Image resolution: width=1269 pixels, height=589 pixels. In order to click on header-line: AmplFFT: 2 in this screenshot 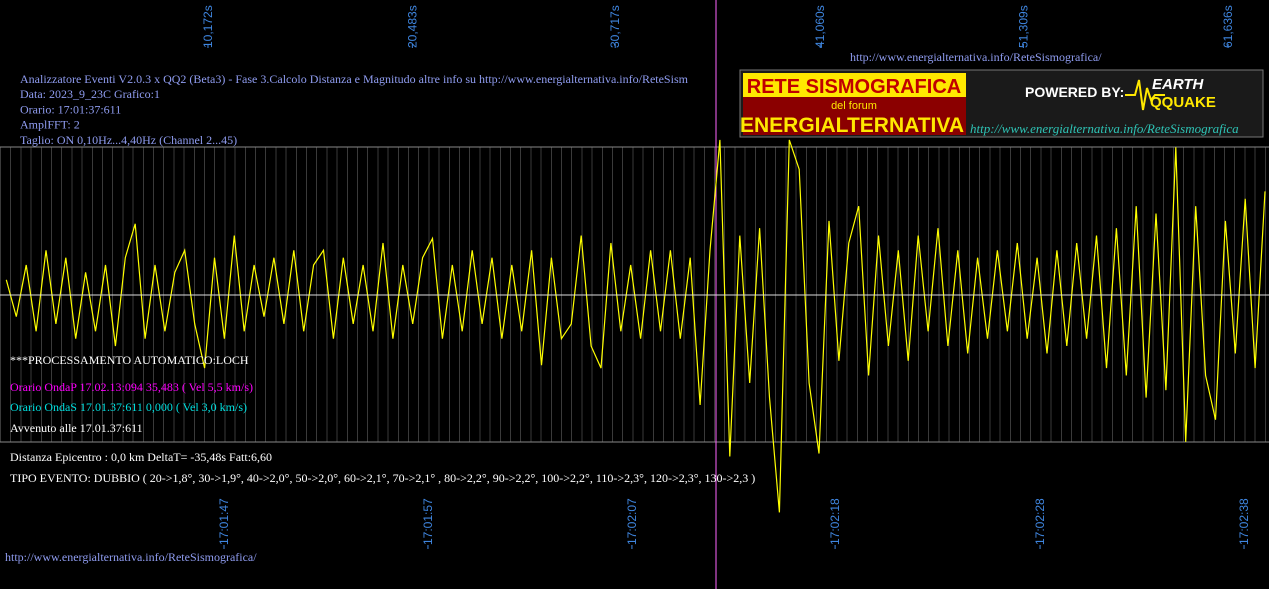, I will do `click(50, 125)`.